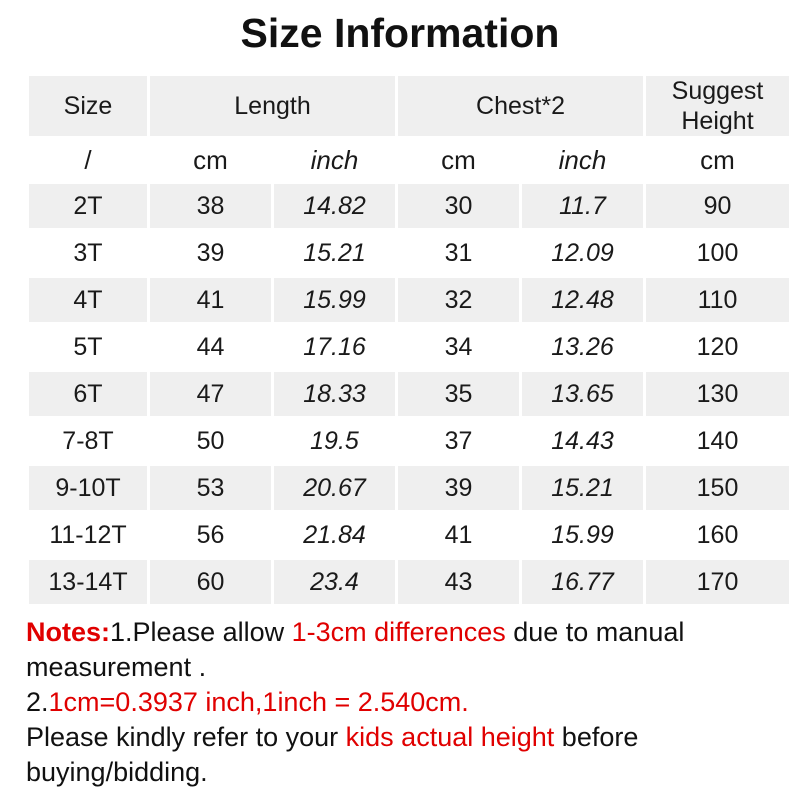 This screenshot has width=800, height=800. I want to click on cell-length-cm: 56, so click(210, 535).